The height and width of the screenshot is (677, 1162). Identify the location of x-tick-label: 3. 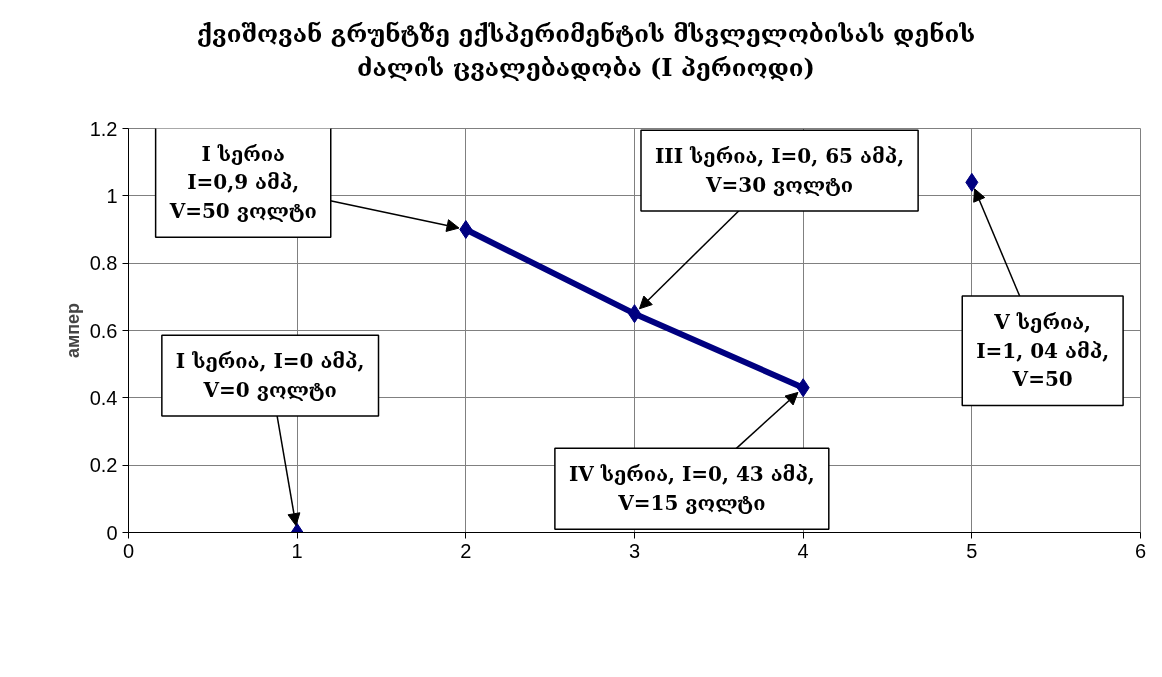
(634, 550).